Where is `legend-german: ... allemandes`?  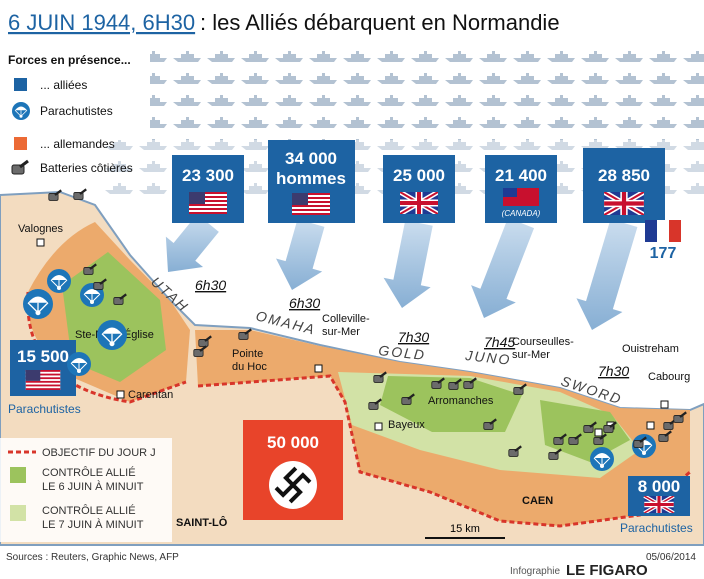 legend-german: ... allemandes is located at coordinates (77, 144).